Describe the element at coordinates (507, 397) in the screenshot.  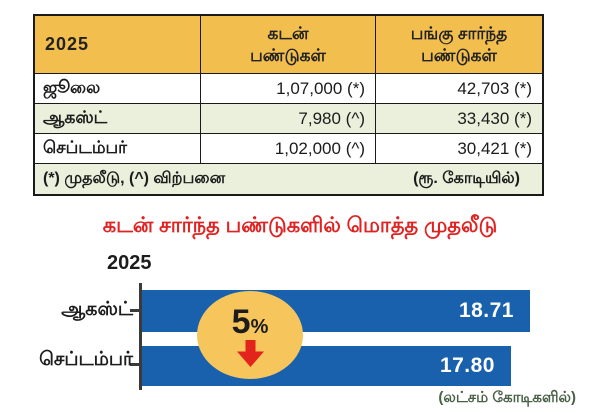
I see `chart-unit-caption: (லட்சம் கோடிகளில்)` at that location.